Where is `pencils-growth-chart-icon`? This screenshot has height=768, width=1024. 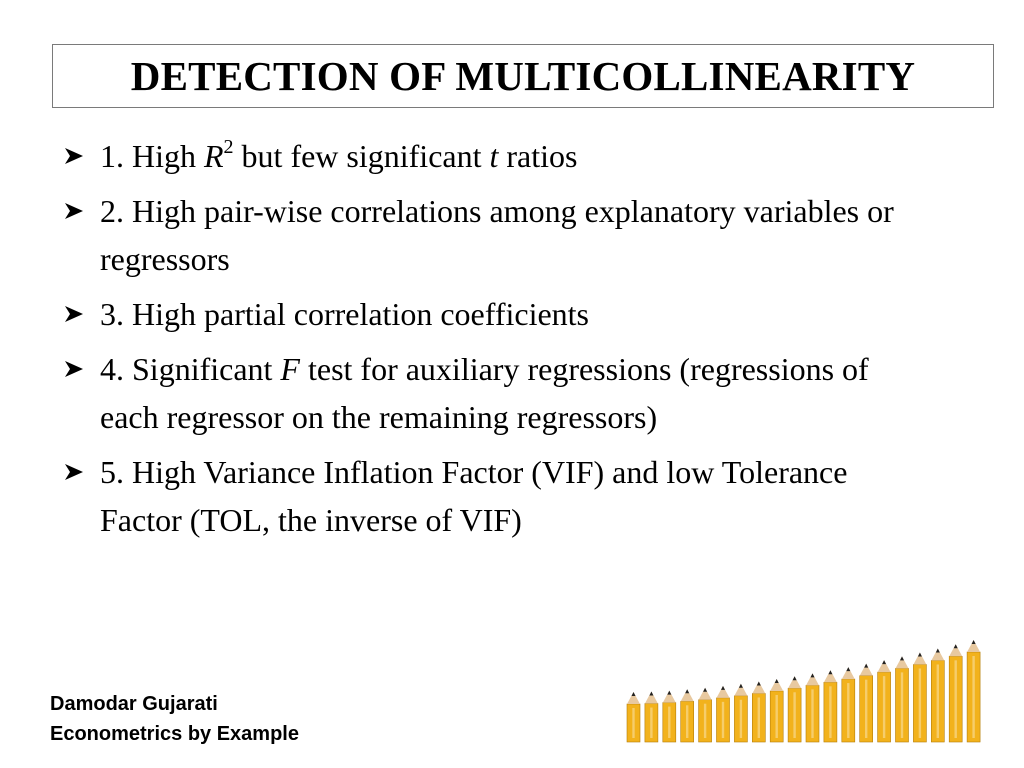
pencils-growth-chart-icon is located at coordinates (805, 685).